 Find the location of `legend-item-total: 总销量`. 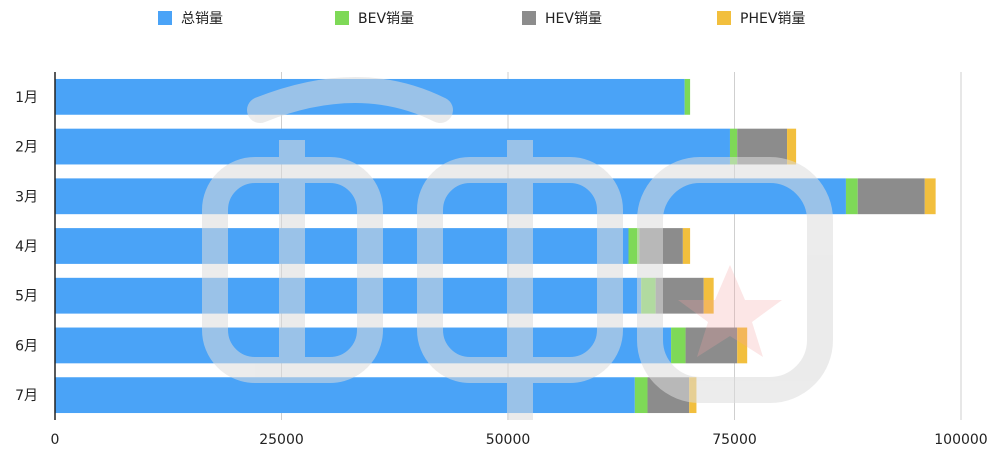

legend-item-total: 总销量 is located at coordinates (190, 18).